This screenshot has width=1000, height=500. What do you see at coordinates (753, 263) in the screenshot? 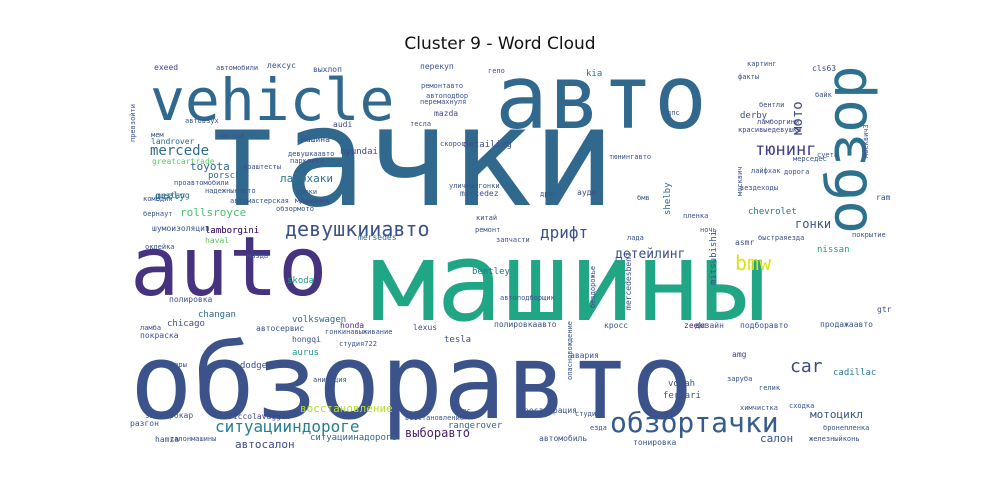
I see `word-12: bmw` at bounding box center [753, 263].